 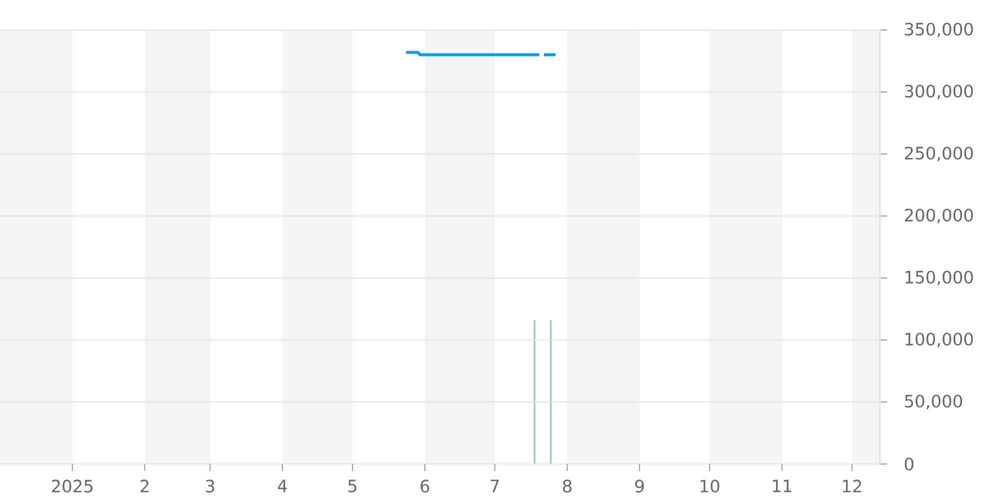 What do you see at coordinates (567, 486) in the screenshot?
I see `x-tick-label: 8` at bounding box center [567, 486].